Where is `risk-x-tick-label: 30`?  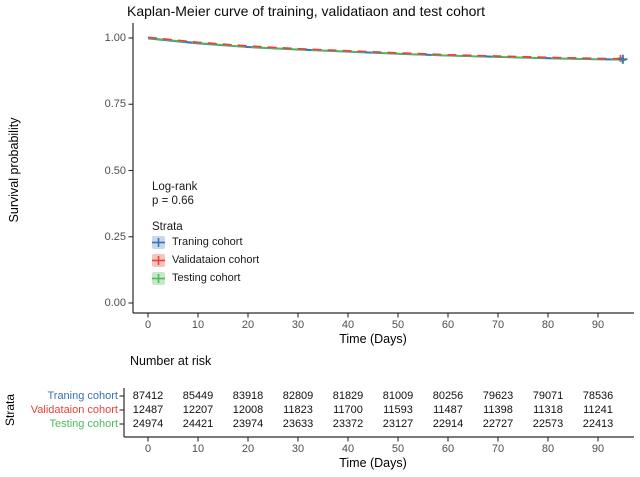
risk-x-tick-label: 30 is located at coordinates (298, 449).